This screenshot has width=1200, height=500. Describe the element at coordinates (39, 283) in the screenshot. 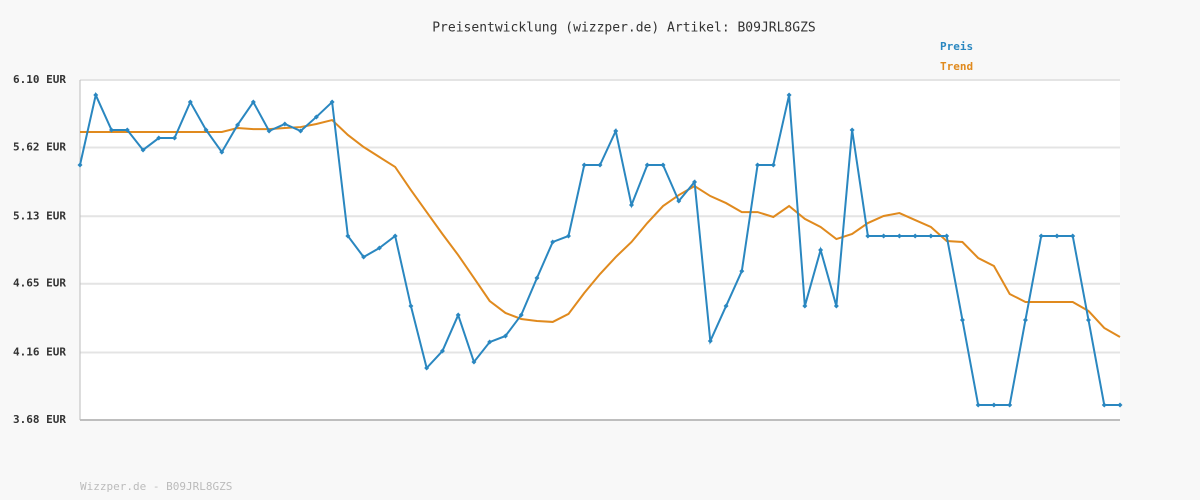

I see `y-tick-label: 4.65 EUR` at that location.